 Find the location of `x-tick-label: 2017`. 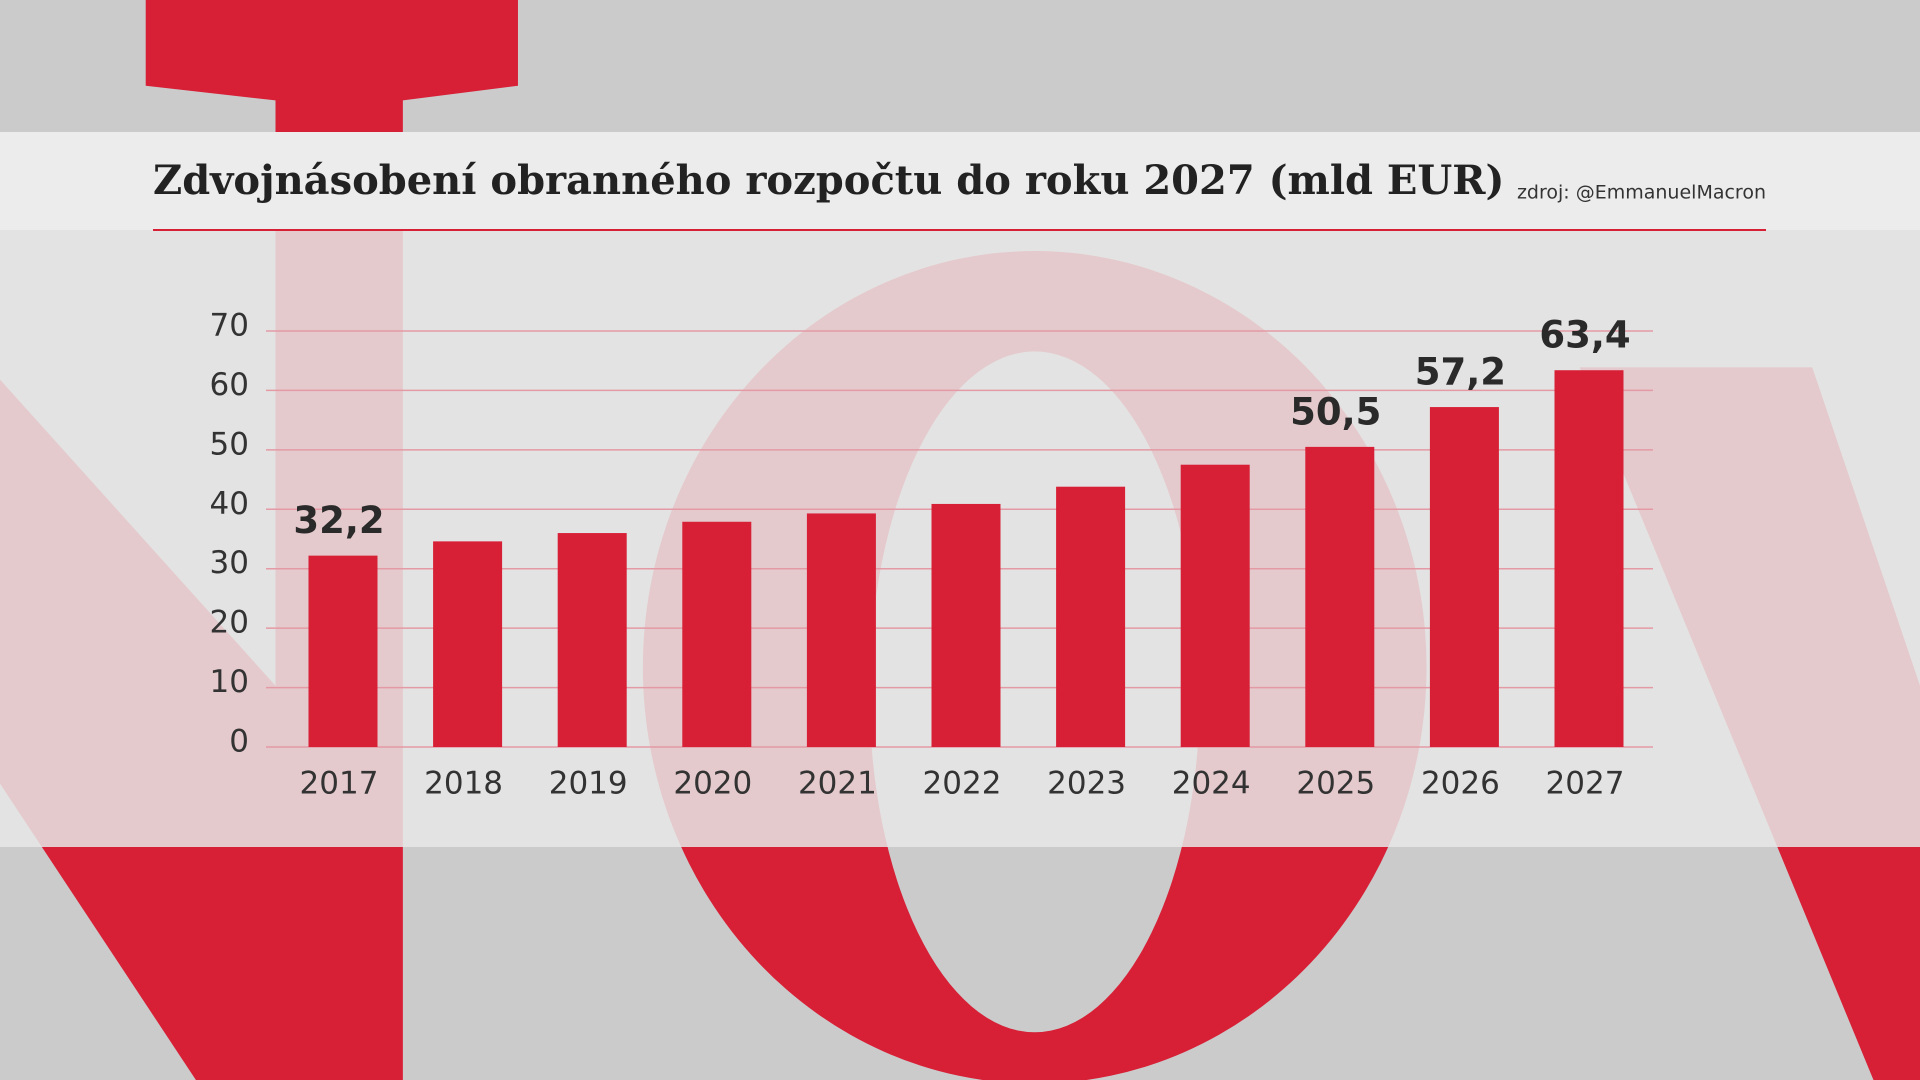

x-tick-label: 2017 is located at coordinates (339, 784).